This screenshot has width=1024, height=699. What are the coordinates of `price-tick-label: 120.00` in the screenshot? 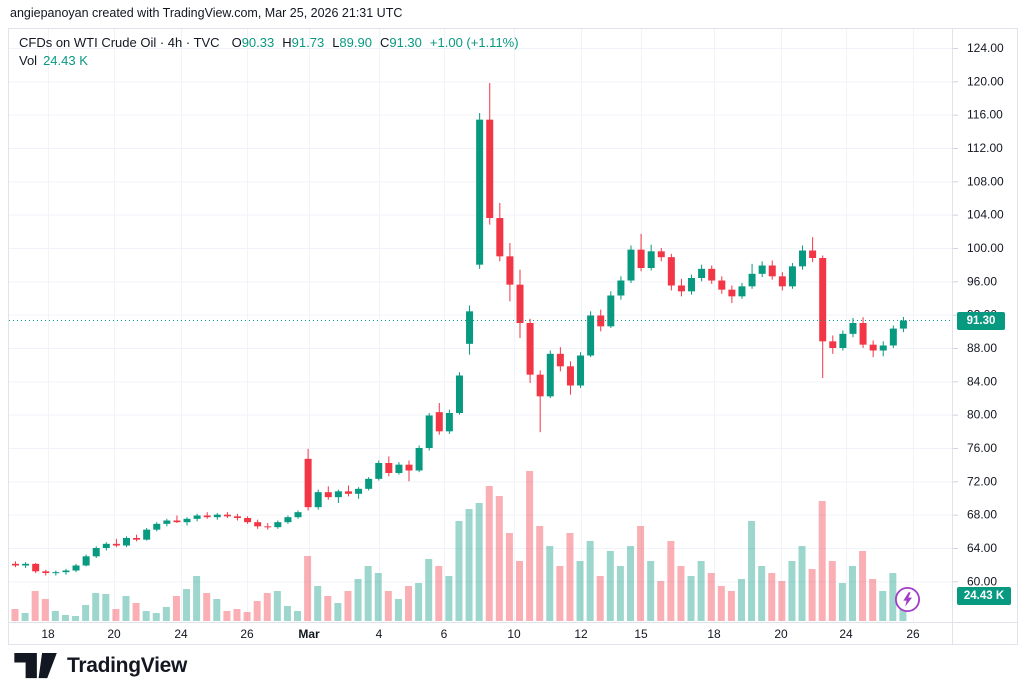 It's located at (985, 81).